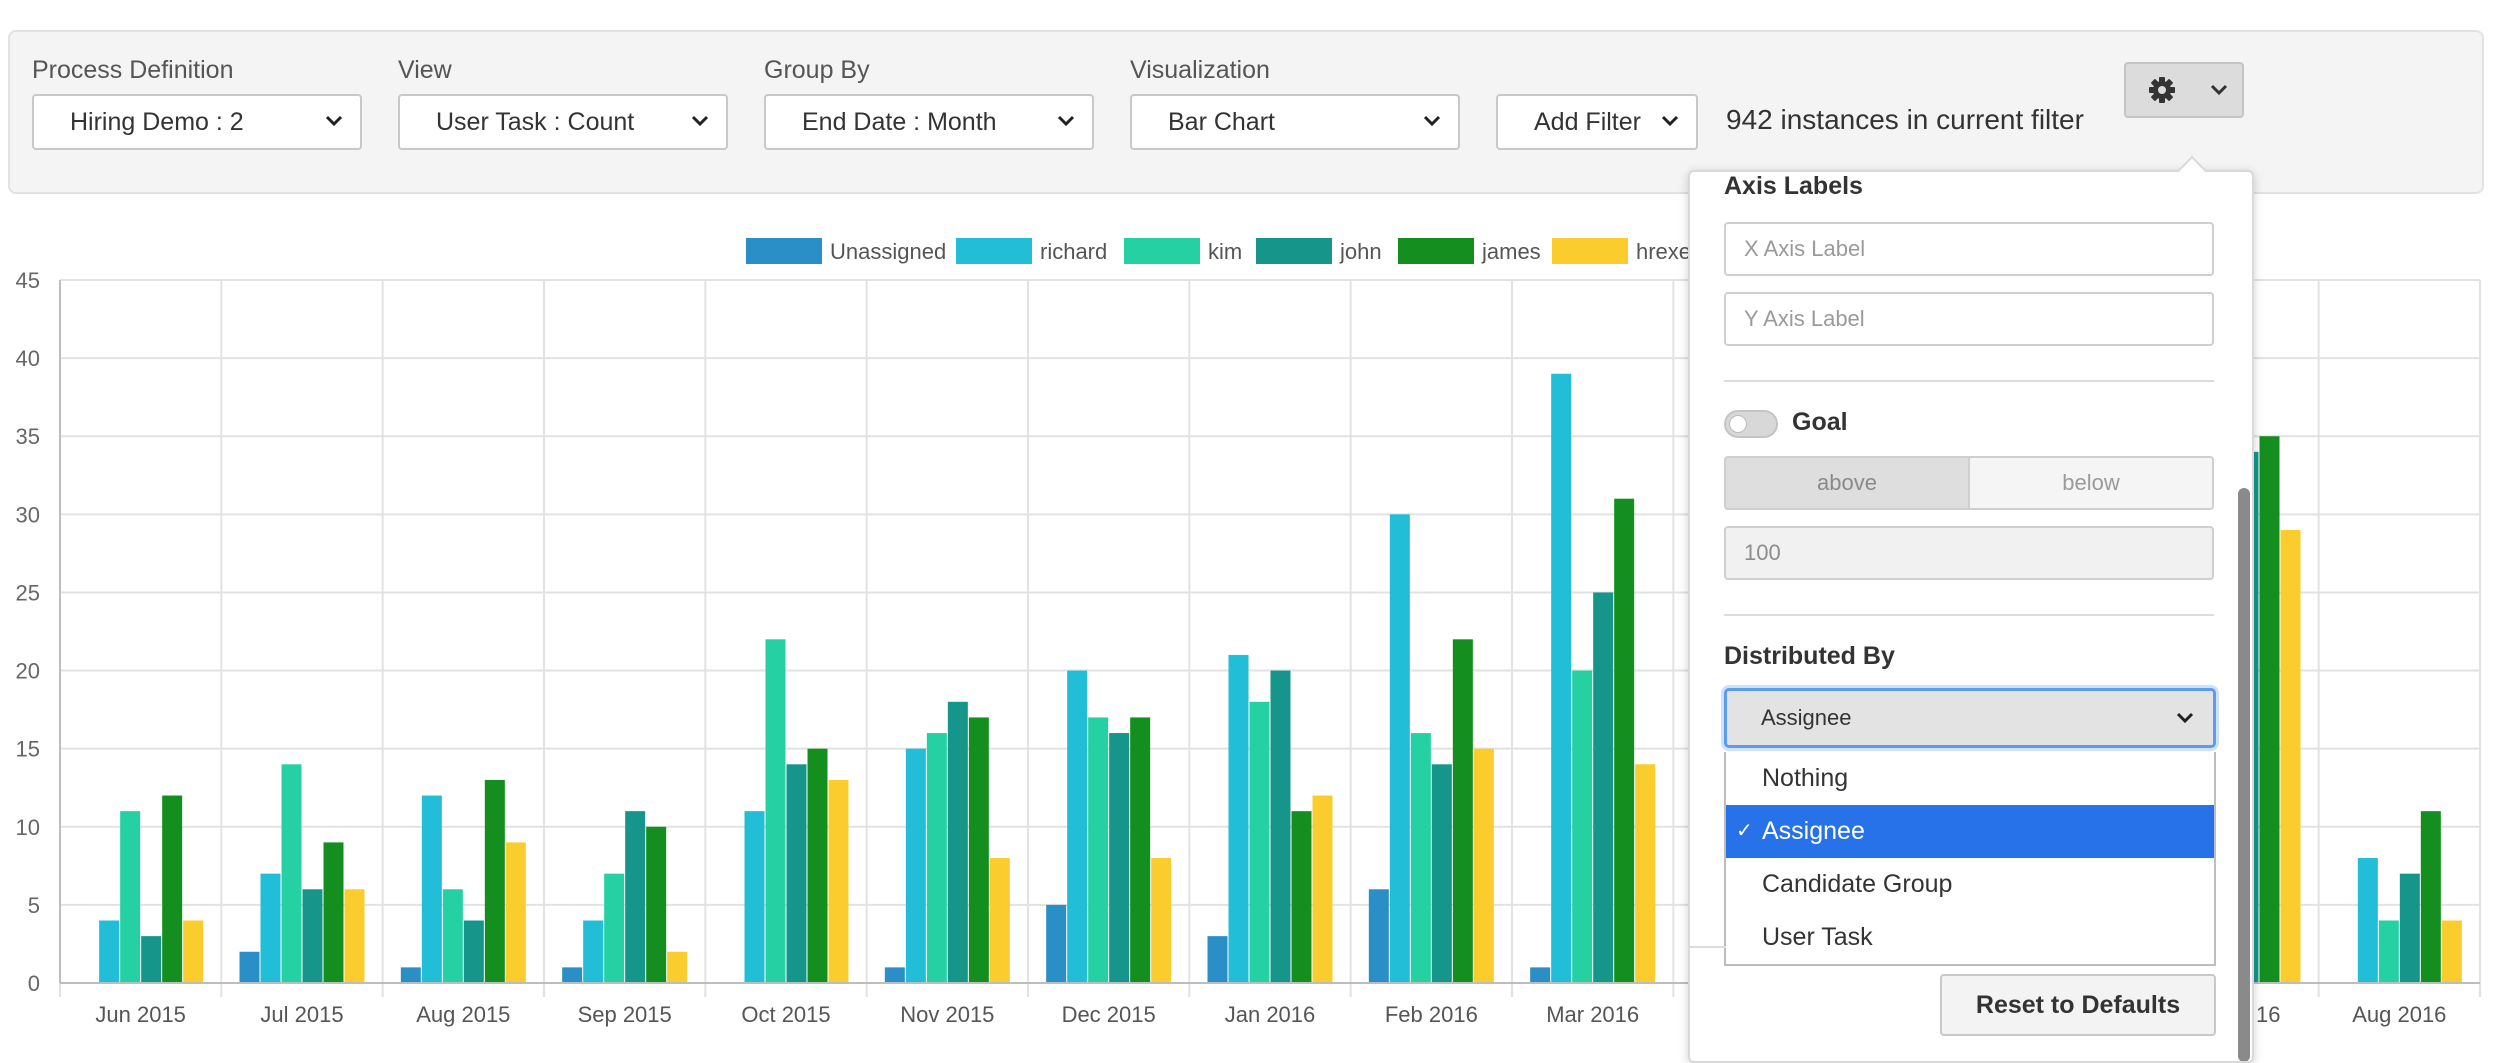 This screenshot has height=1063, width=2500. I want to click on goal-value-input, so click(1969, 553).